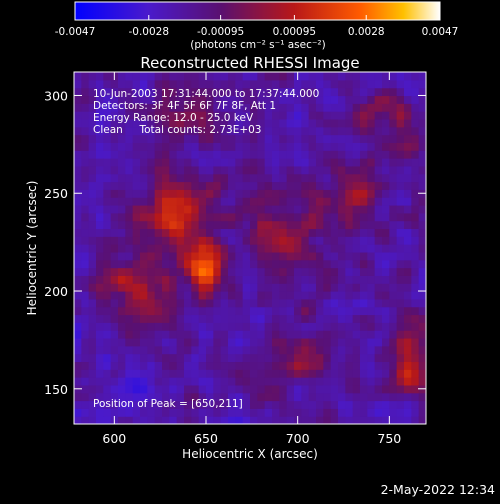 This screenshot has width=500, height=504. Describe the element at coordinates (294, 32) in the screenshot. I see `colorbar-tick-label: 0.00095` at that location.